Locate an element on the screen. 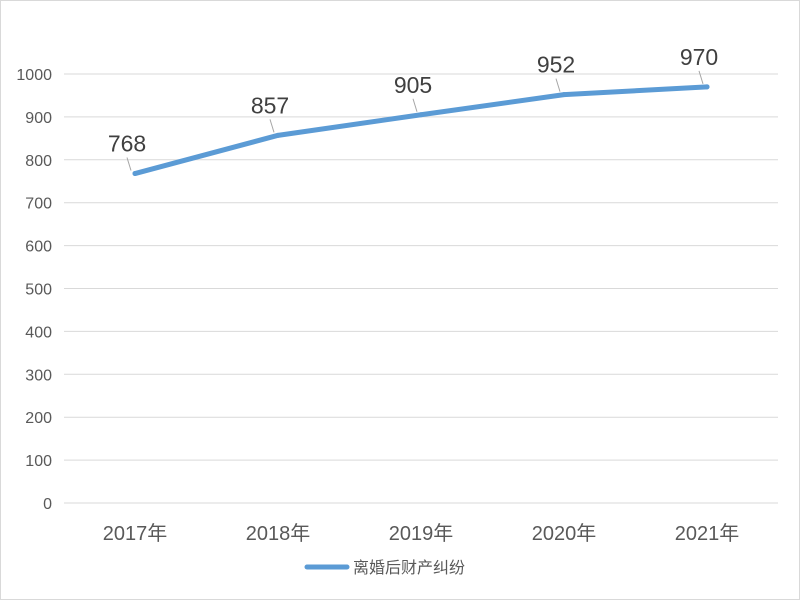 This screenshot has width=800, height=600. y-tick-label: 0 is located at coordinates (47, 504).